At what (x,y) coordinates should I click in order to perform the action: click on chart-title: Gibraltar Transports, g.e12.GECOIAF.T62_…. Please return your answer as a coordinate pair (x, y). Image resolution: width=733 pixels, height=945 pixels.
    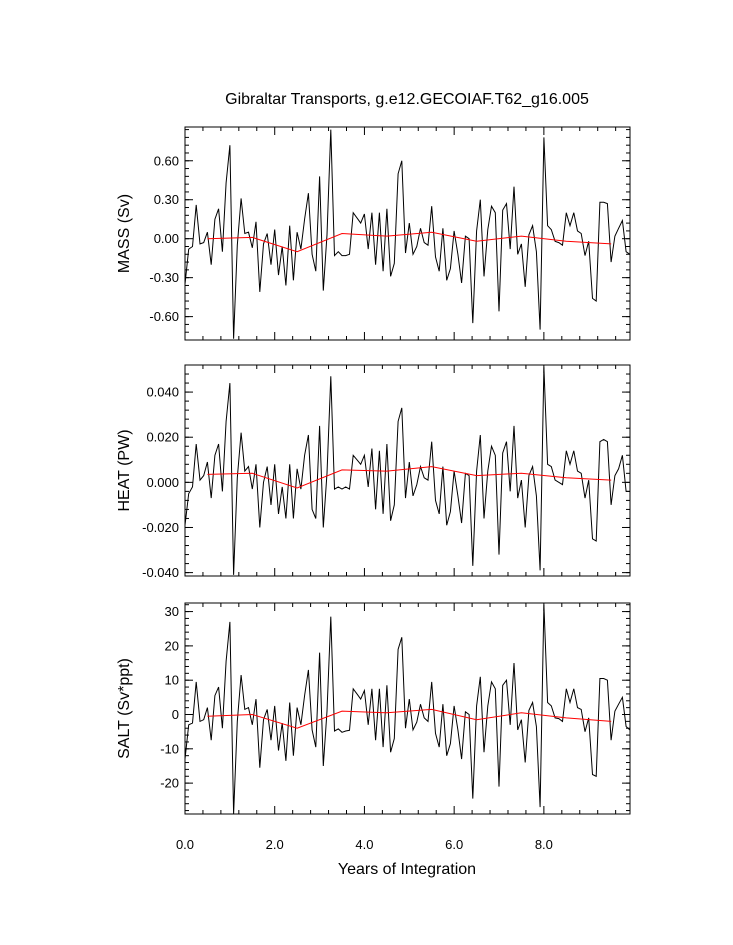
    Looking at the image, I should click on (407, 99).